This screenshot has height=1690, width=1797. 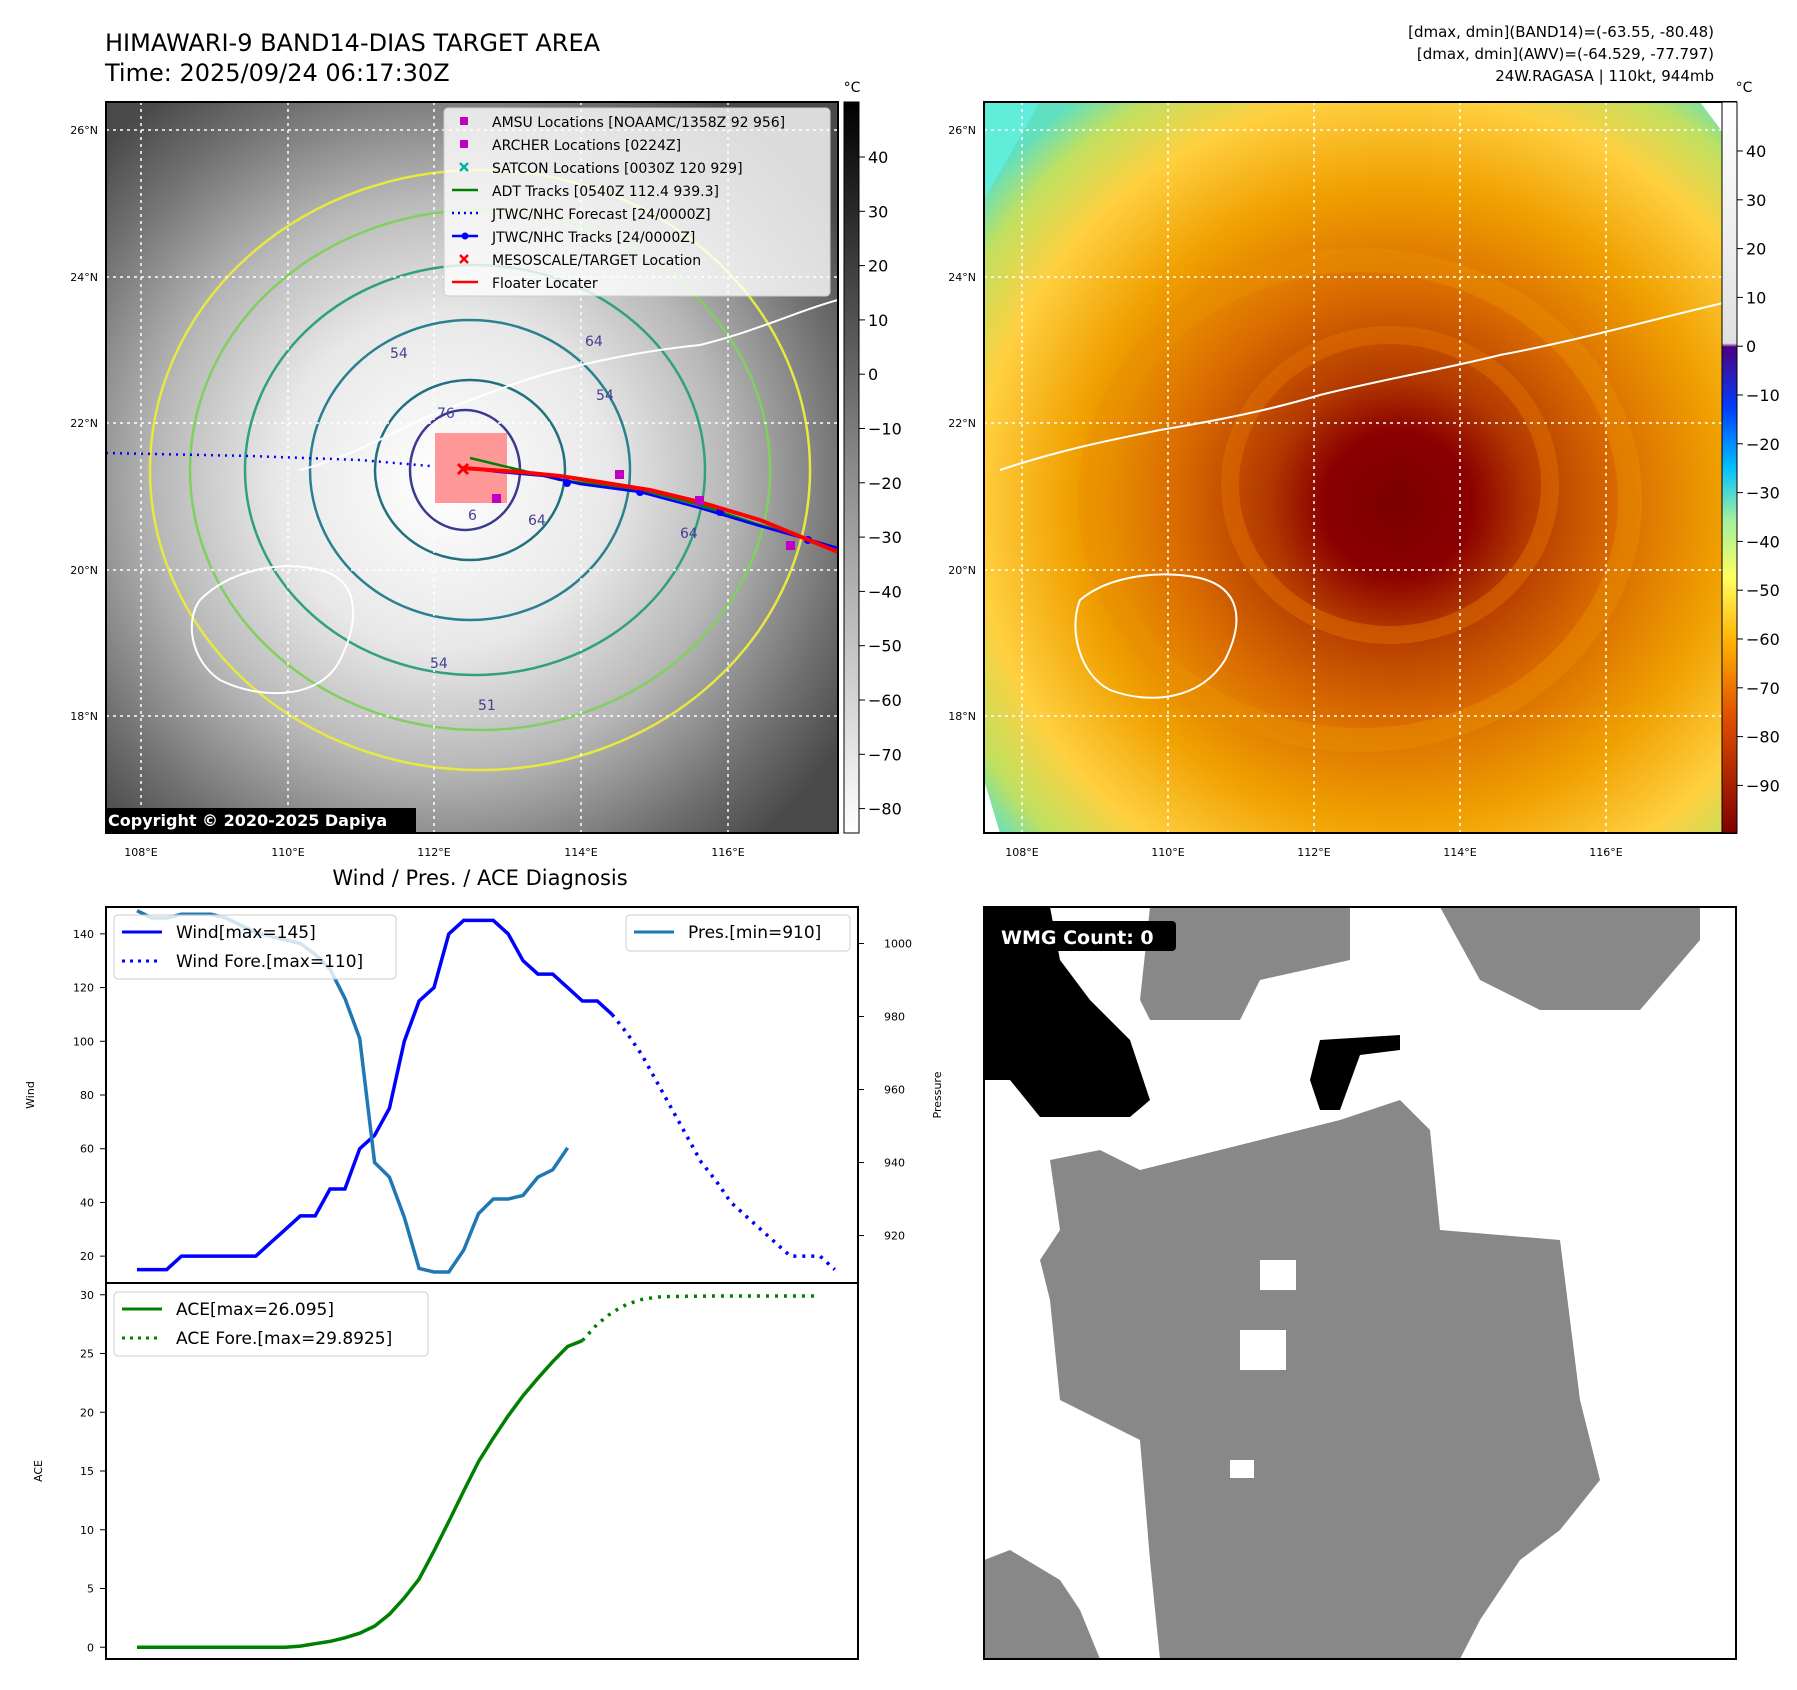 I want to click on legend-target: MESOSCALE/TARGET Location, so click(x=596, y=261).